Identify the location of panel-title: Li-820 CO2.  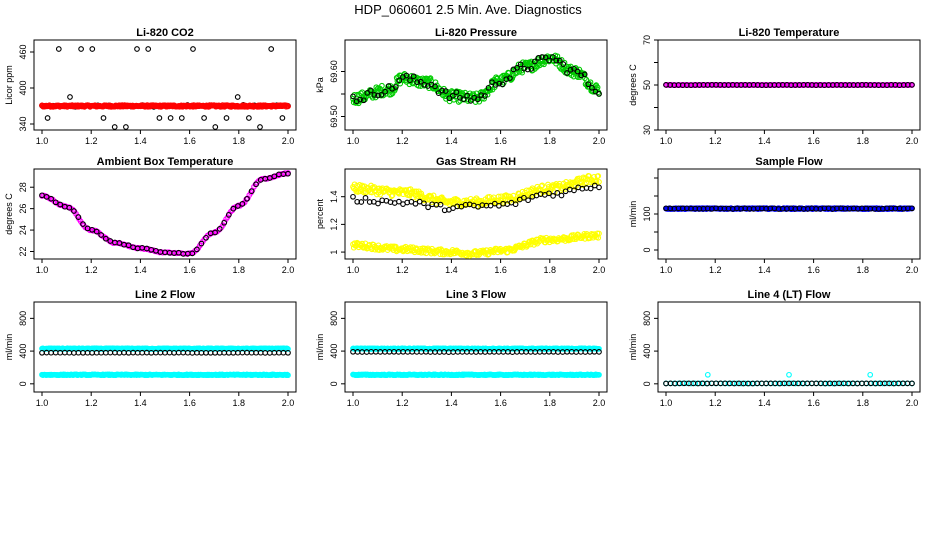
(164, 33).